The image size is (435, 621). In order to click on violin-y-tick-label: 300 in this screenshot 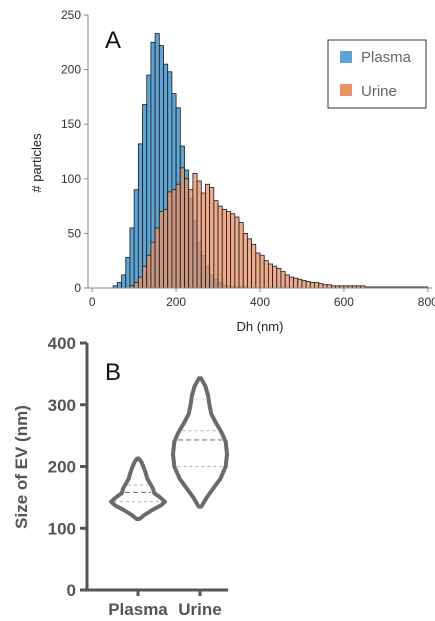, I will do `click(62, 405)`.